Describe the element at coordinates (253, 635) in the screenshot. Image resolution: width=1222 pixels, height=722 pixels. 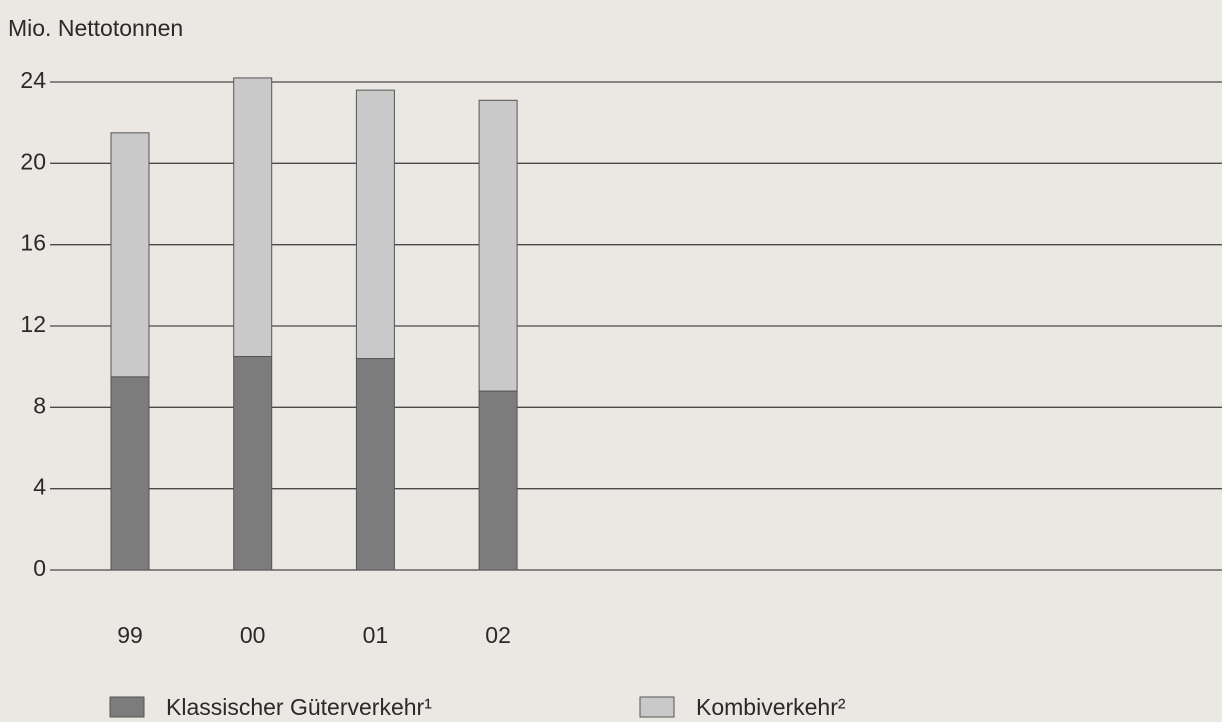
I see `x-tick-label: 00` at that location.